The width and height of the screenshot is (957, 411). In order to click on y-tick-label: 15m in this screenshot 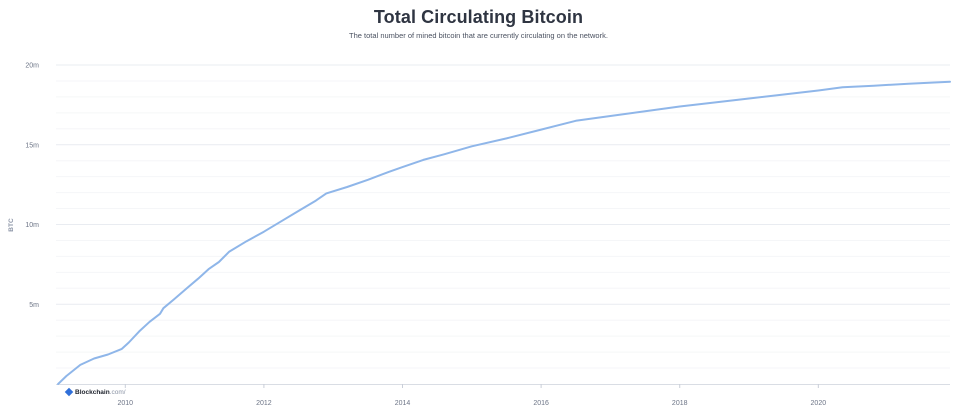, I will do `click(32, 145)`.